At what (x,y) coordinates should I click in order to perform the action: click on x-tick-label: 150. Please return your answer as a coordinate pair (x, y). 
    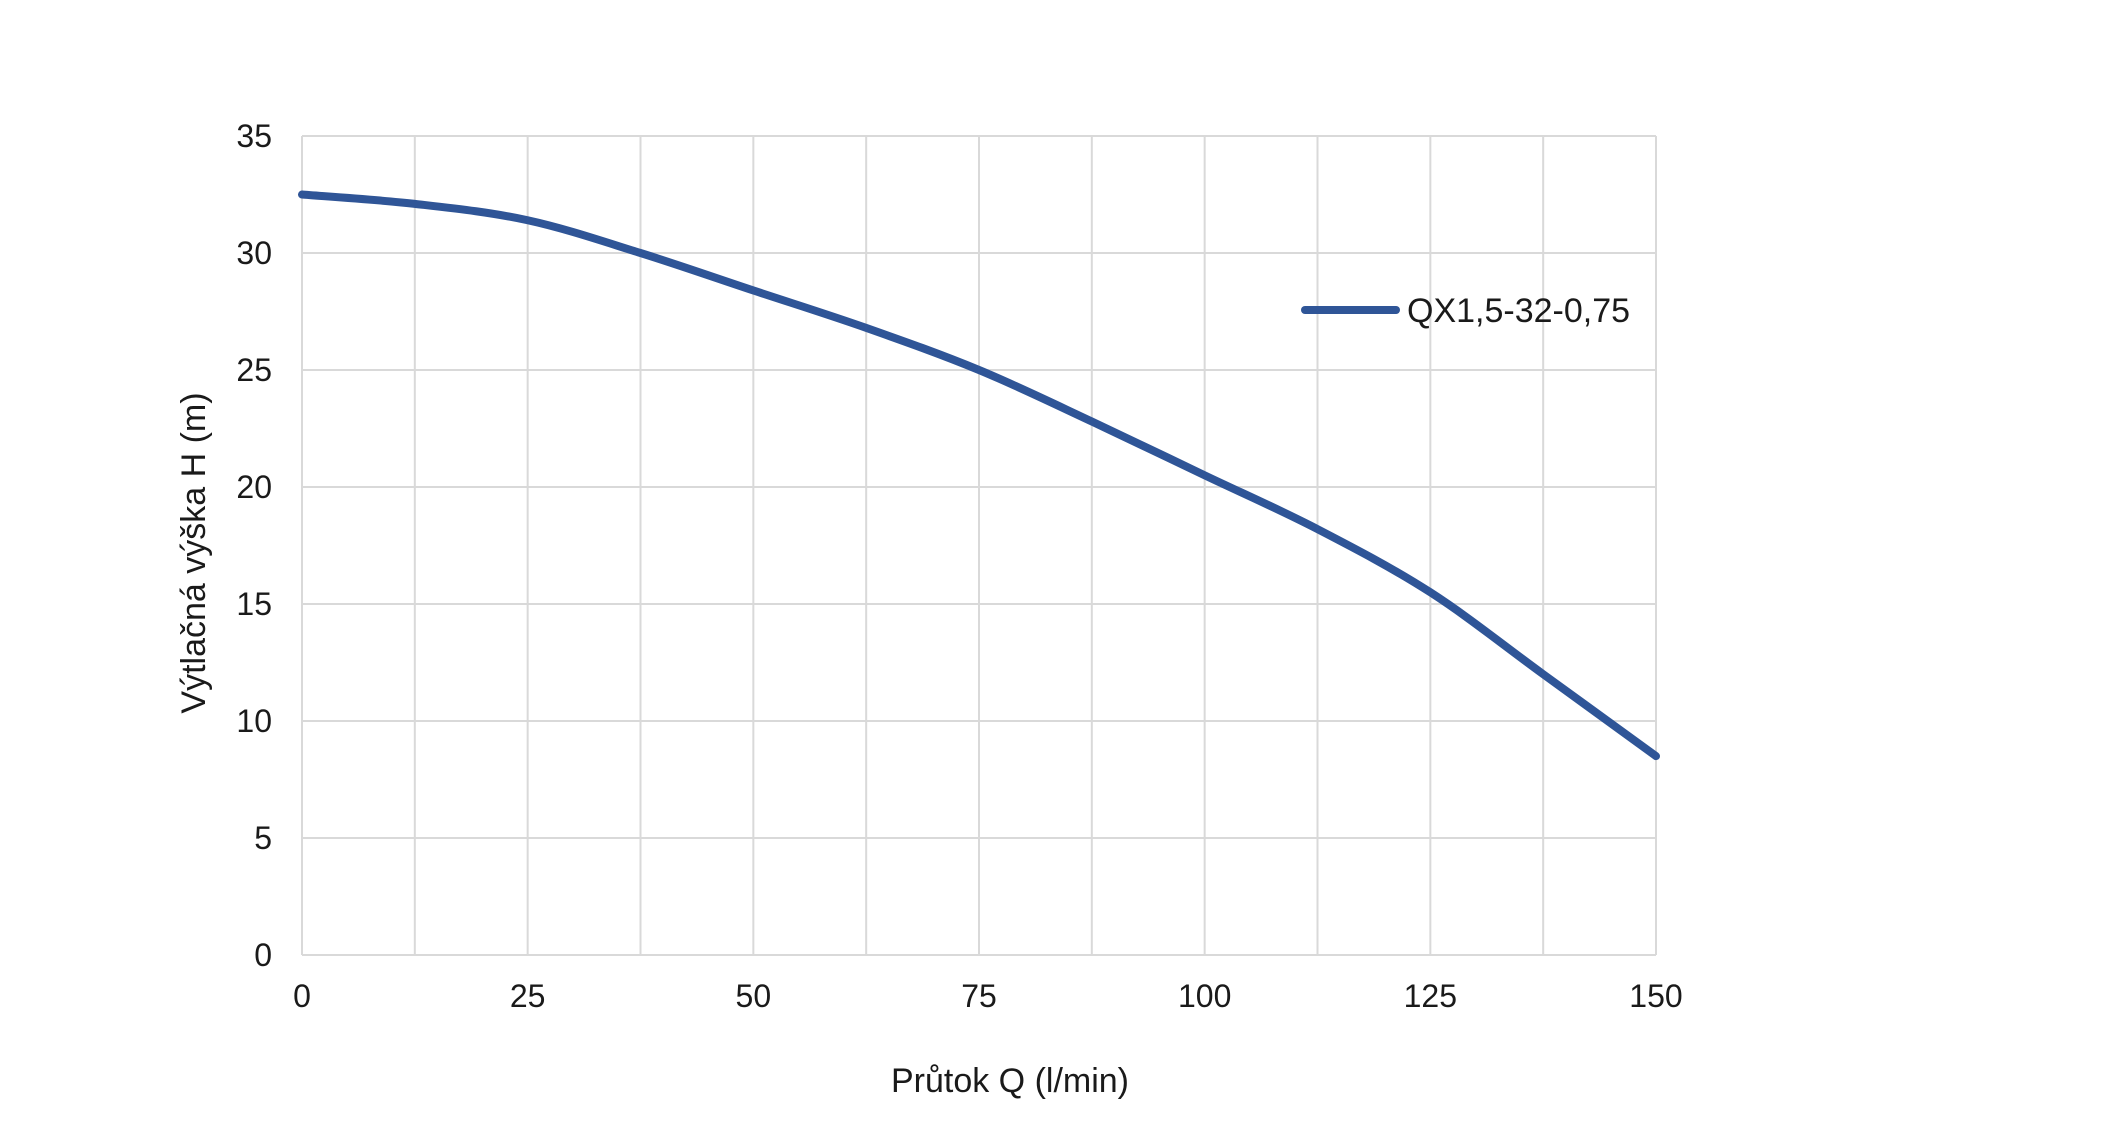
    Looking at the image, I should click on (1655, 996).